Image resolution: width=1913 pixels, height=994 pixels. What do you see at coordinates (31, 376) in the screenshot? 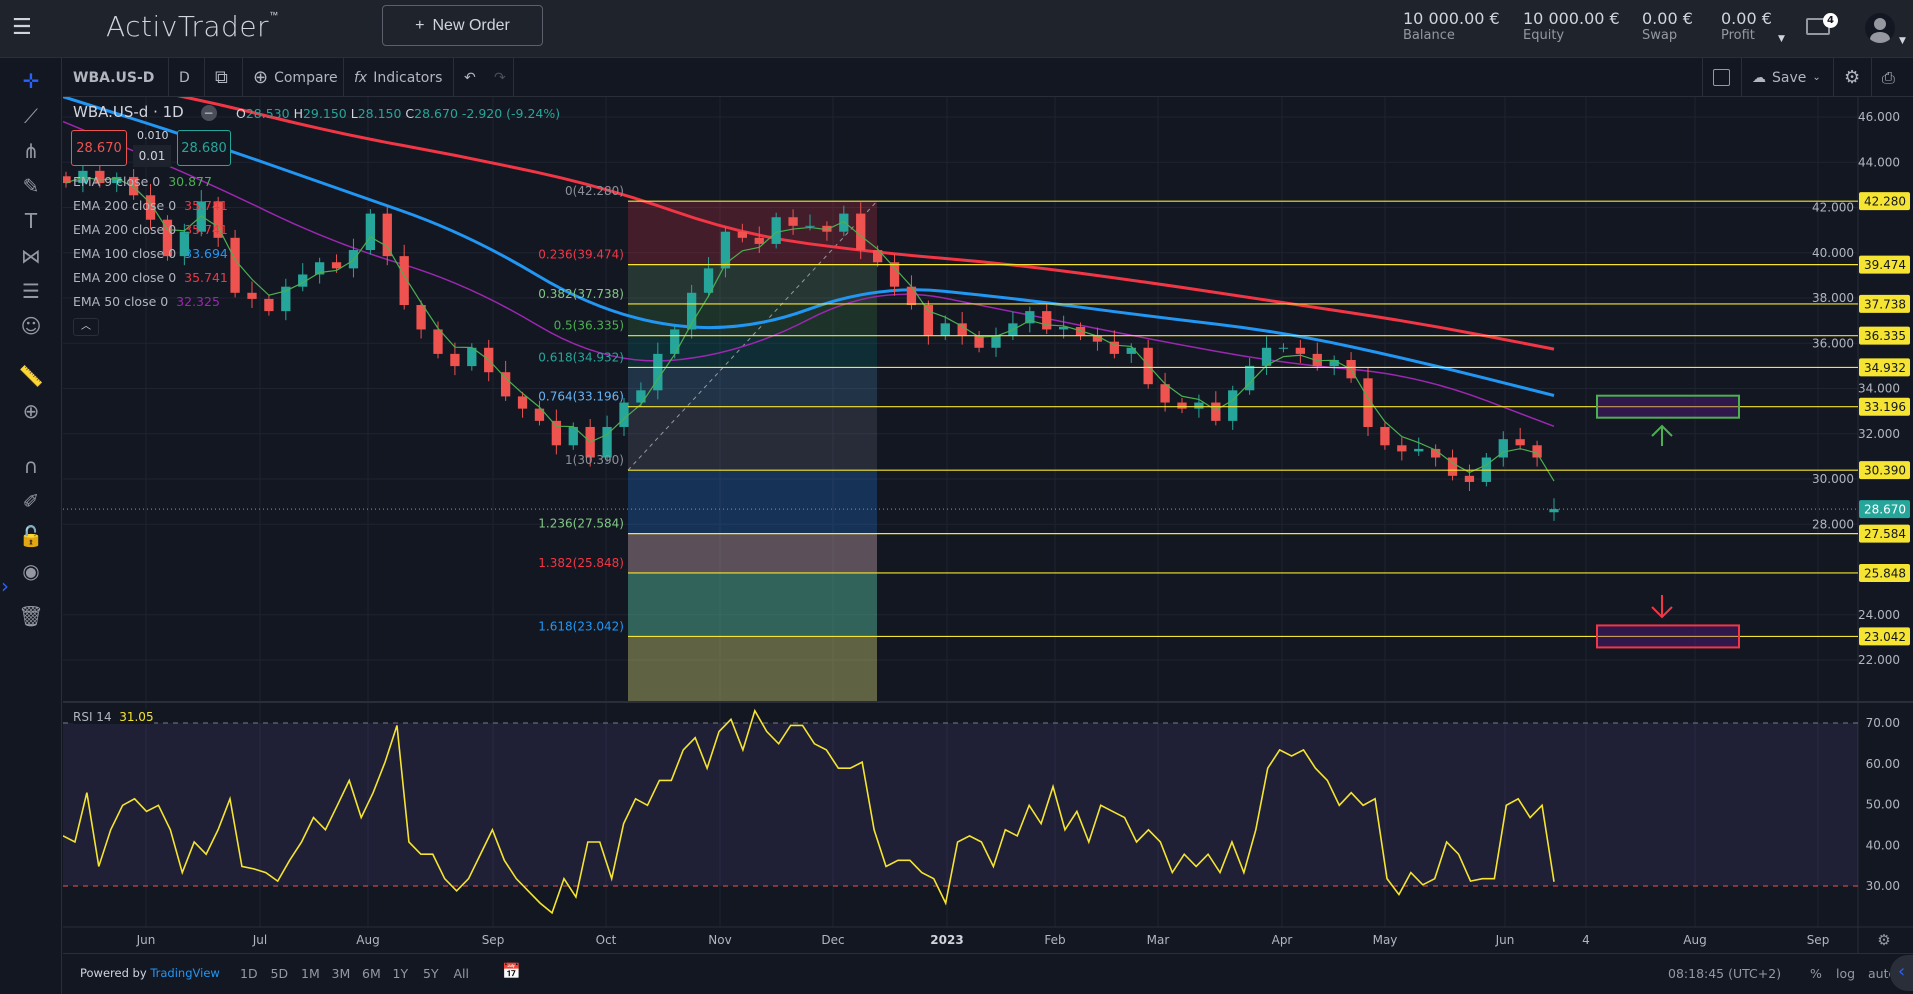
I see `ruler-icon: 📏` at bounding box center [31, 376].